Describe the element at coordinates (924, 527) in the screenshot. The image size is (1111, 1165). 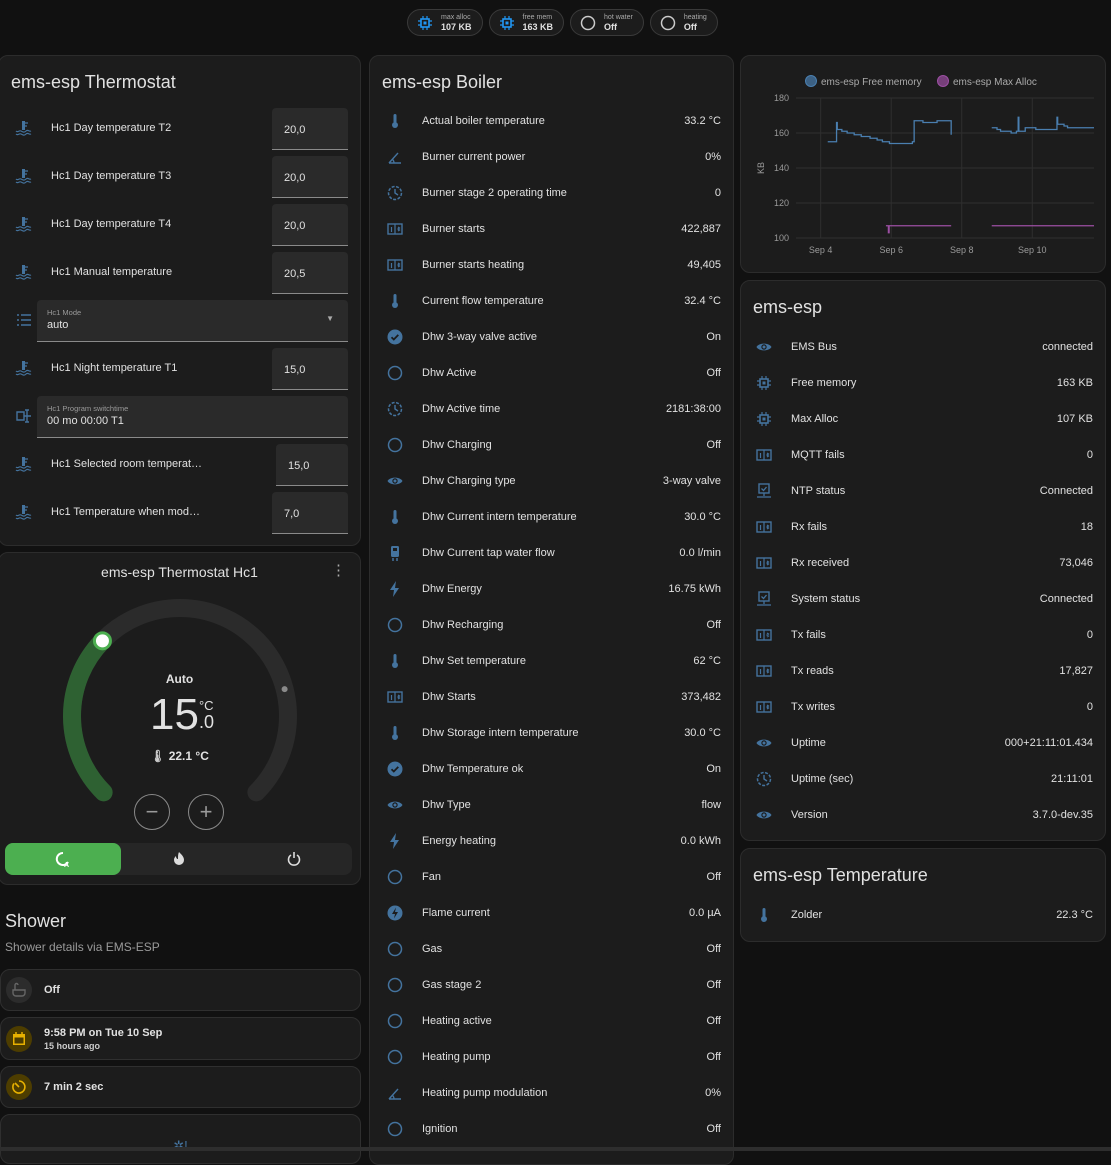
I see `entity-row: Rx fails 18` at that location.